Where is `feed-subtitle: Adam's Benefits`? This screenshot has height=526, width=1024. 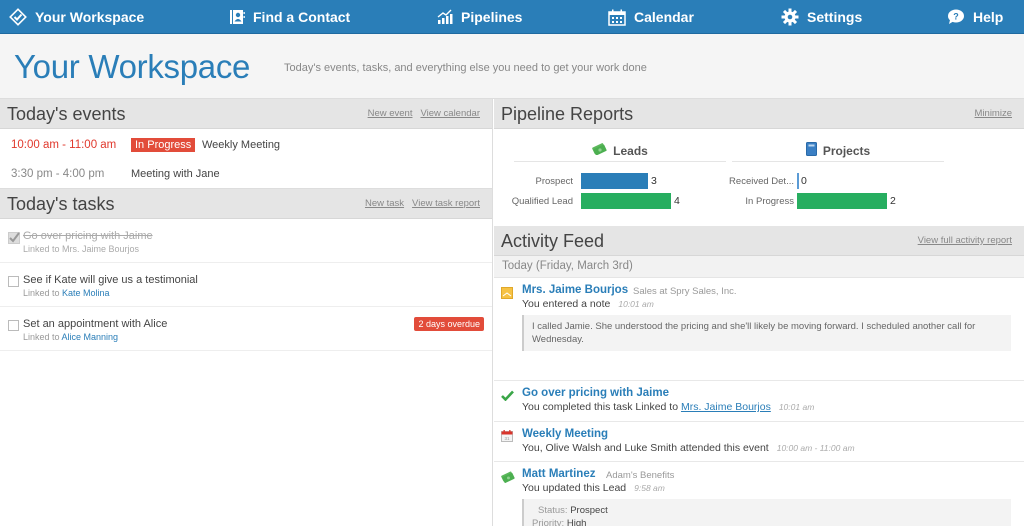 feed-subtitle: Adam's Benefits is located at coordinates (640, 475).